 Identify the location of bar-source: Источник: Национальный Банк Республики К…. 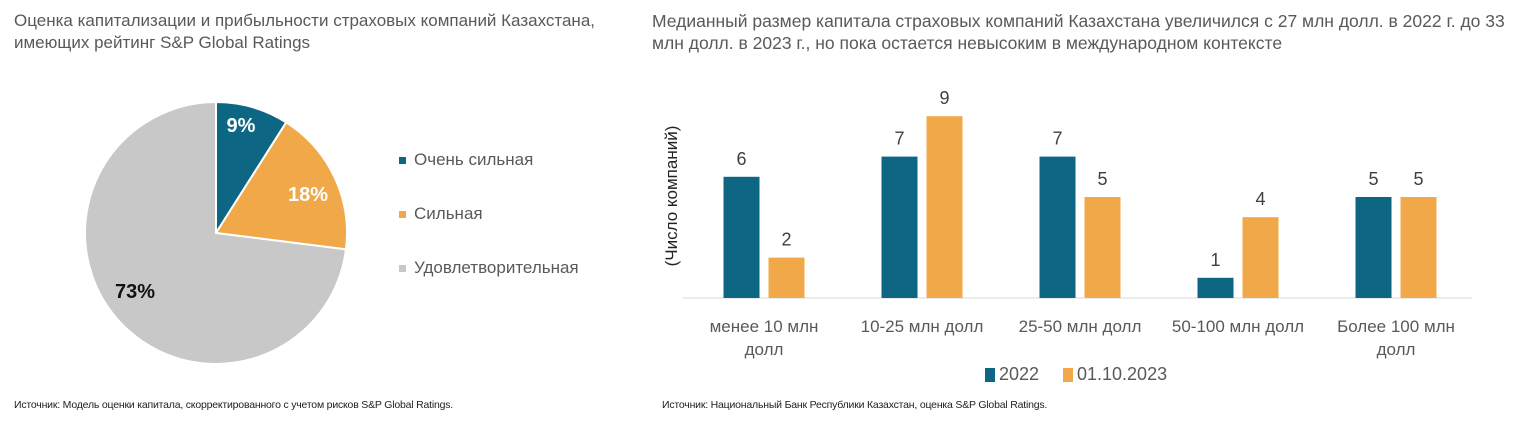
(855, 405).